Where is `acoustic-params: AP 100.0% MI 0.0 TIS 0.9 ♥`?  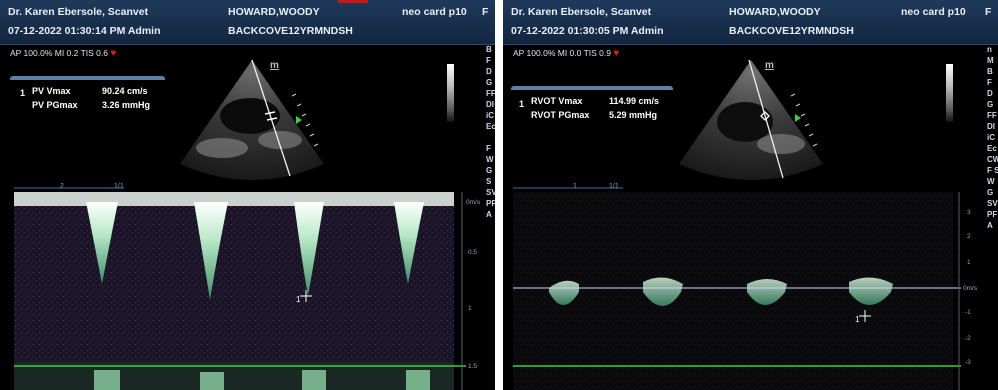
acoustic-params: AP 100.0% MI 0.0 TIS 0.9 ♥ is located at coordinates (566, 53).